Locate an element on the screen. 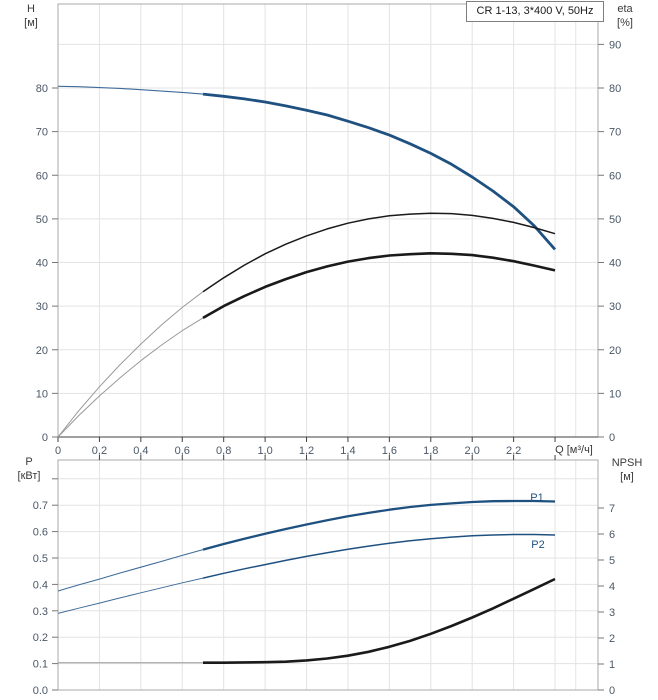  q-axis-title: Q [м³/ч] is located at coordinates (574, 450).